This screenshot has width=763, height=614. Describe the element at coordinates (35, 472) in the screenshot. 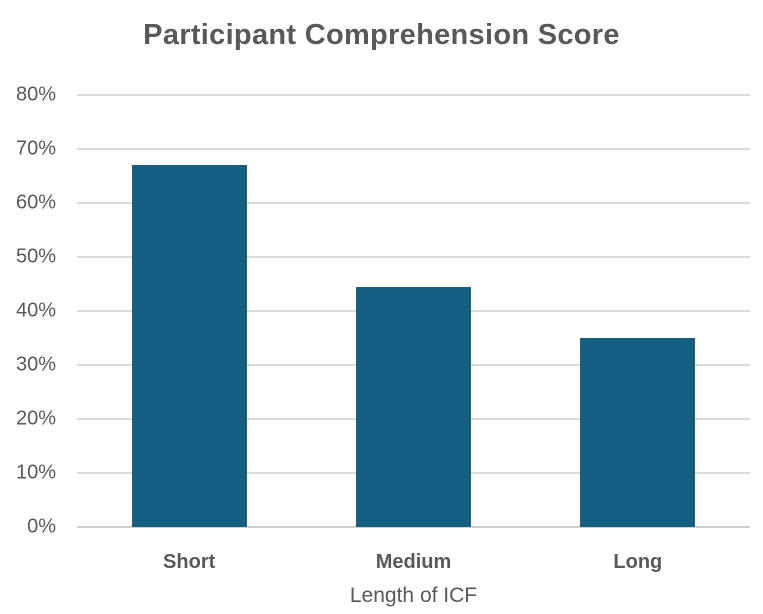

I see `y-tick-label-10: 10%` at that location.